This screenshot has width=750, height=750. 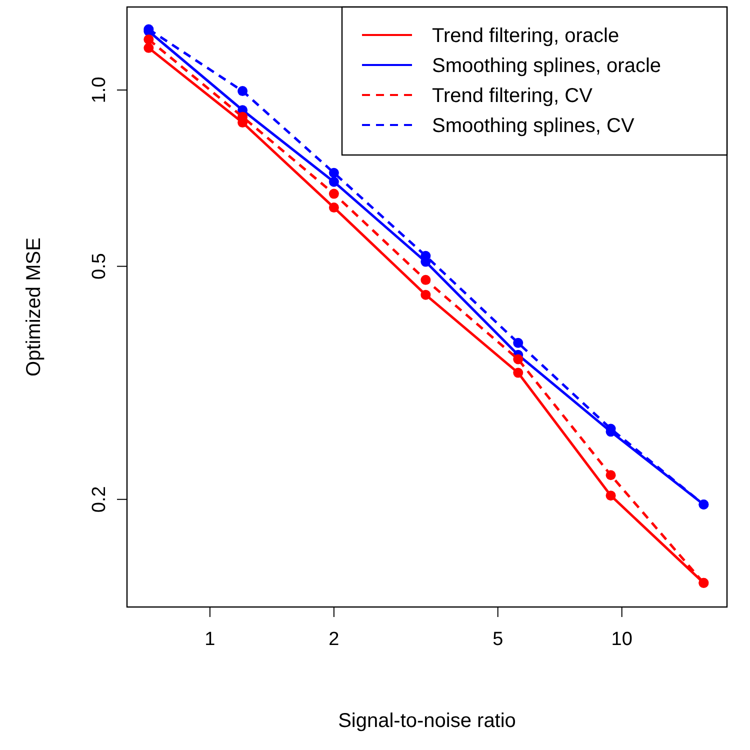 I want to click on x-tick-label: 1, so click(x=210, y=639).